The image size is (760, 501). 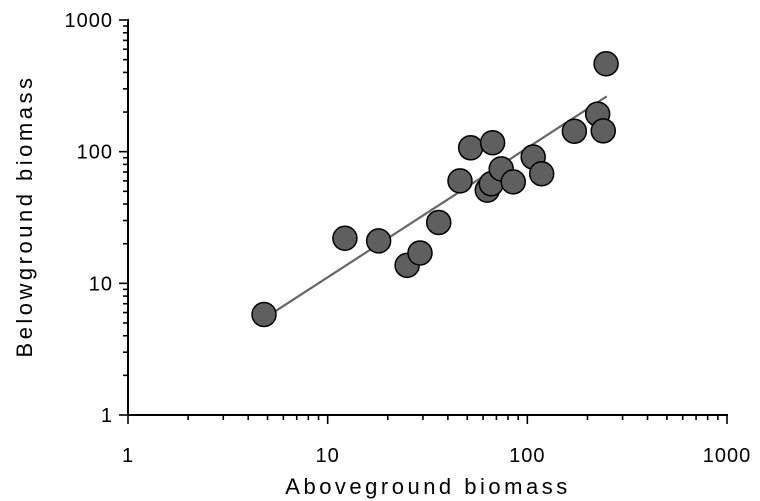 I want to click on y-tick-label: 1, so click(x=107, y=416).